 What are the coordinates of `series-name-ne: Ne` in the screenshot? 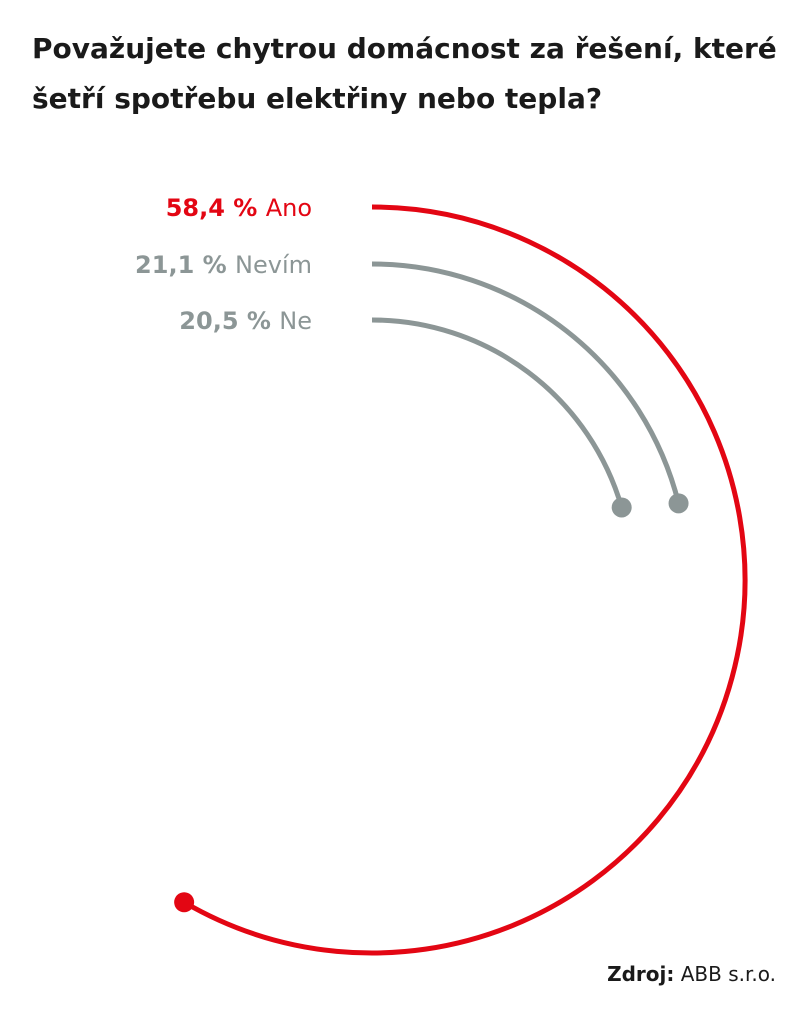 It's located at (295, 321).